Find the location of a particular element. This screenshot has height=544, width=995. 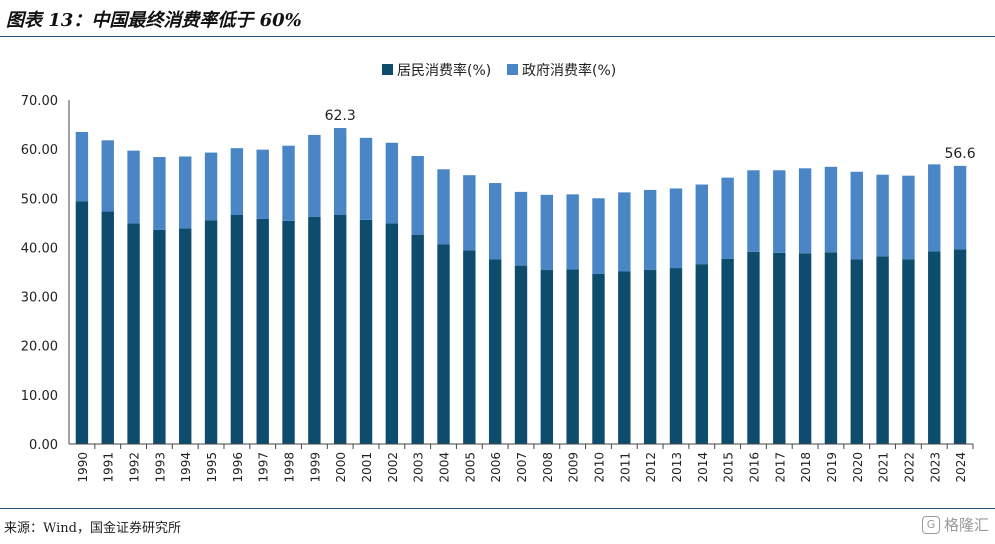

y-tick-label: 10.00 is located at coordinates (39, 396).